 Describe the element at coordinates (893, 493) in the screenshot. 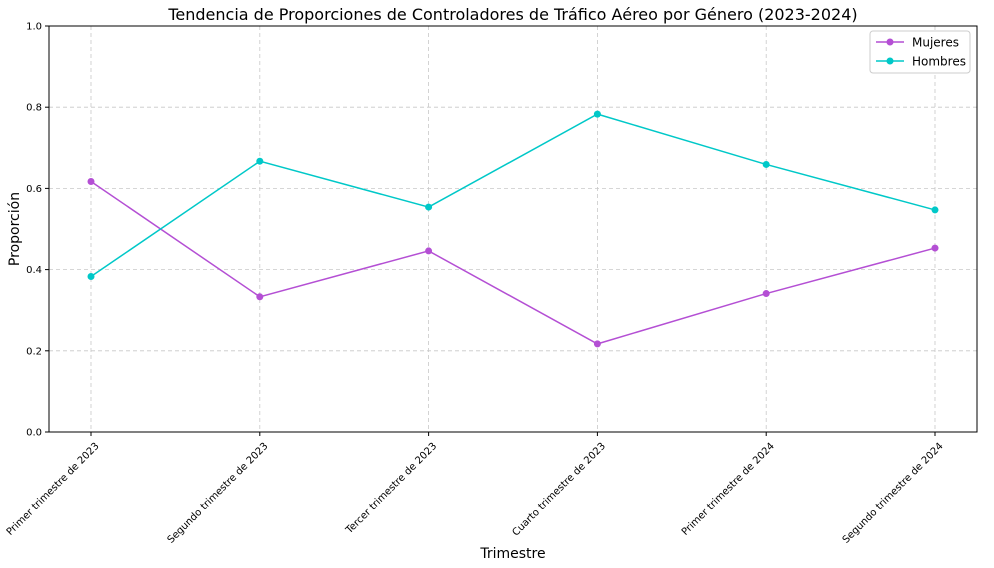

I see `x-tick-label: Segundo trimestre de 2024` at that location.